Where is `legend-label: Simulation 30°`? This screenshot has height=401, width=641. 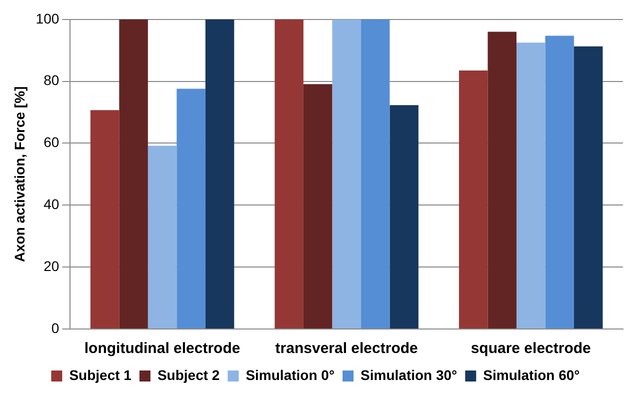 legend-label: Simulation 30° is located at coordinates (409, 374).